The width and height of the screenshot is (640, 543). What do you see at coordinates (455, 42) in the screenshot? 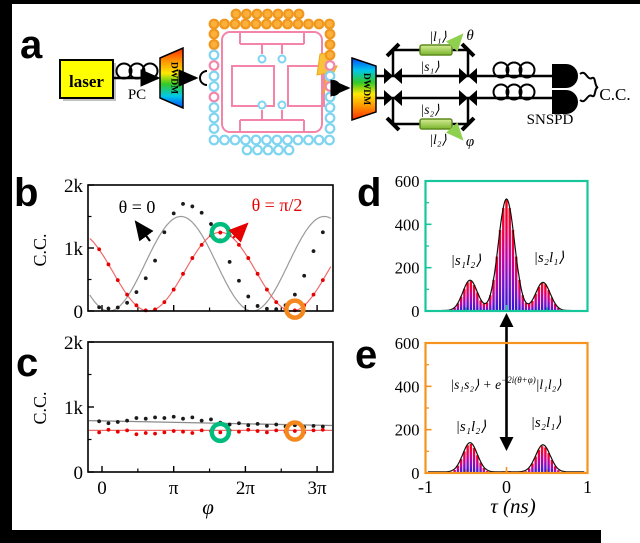
I see `theta-arrow-icon` at bounding box center [455, 42].